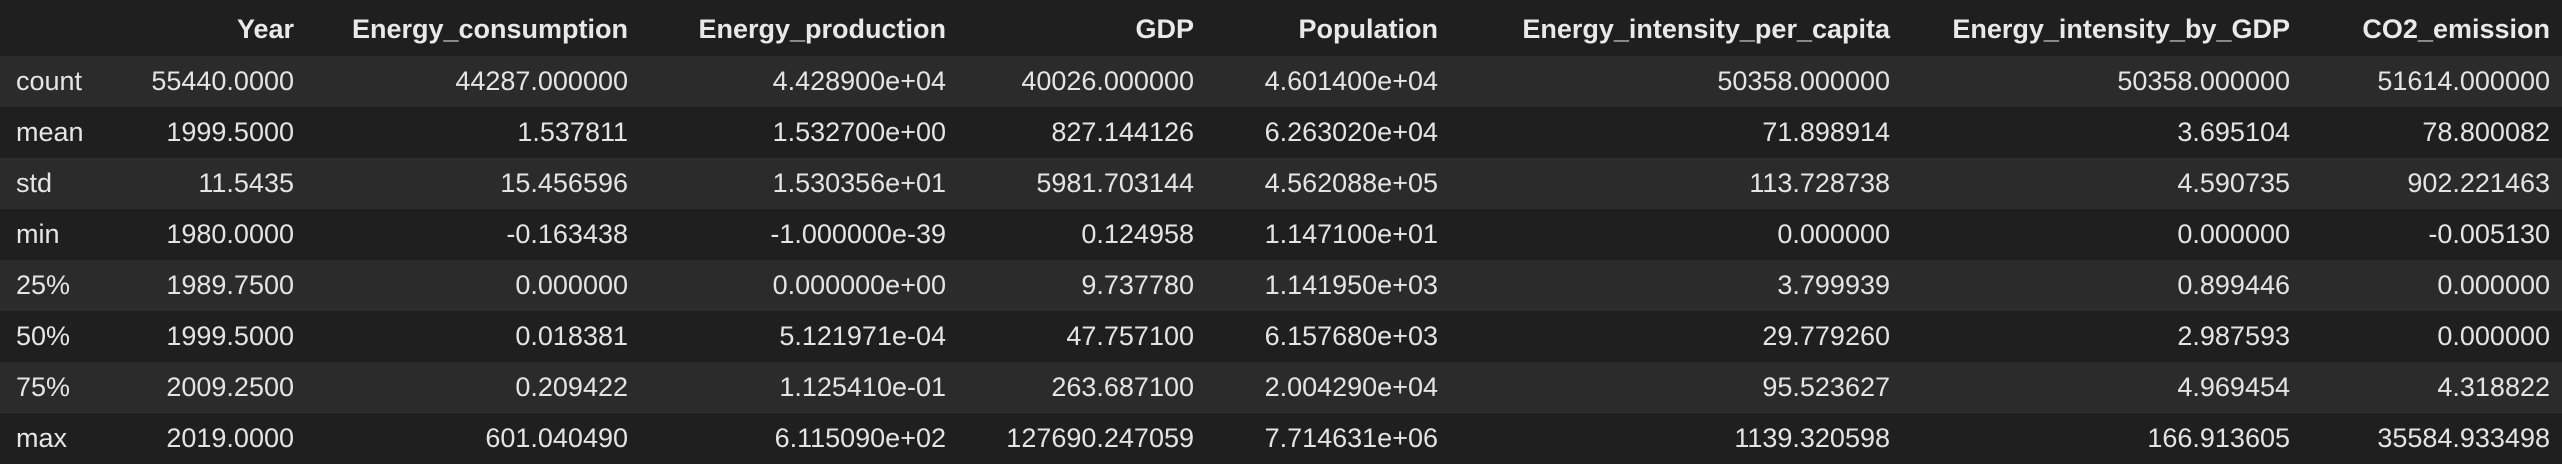  What do you see at coordinates (34, 183) in the screenshot?
I see `row-label: std` at bounding box center [34, 183].